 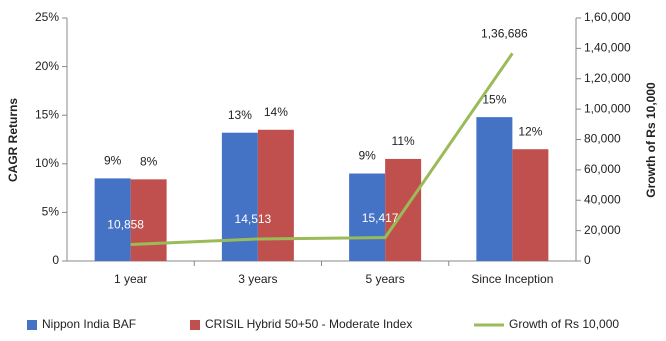 I want to click on y-tick-label: 10%, so click(x=47, y=163).